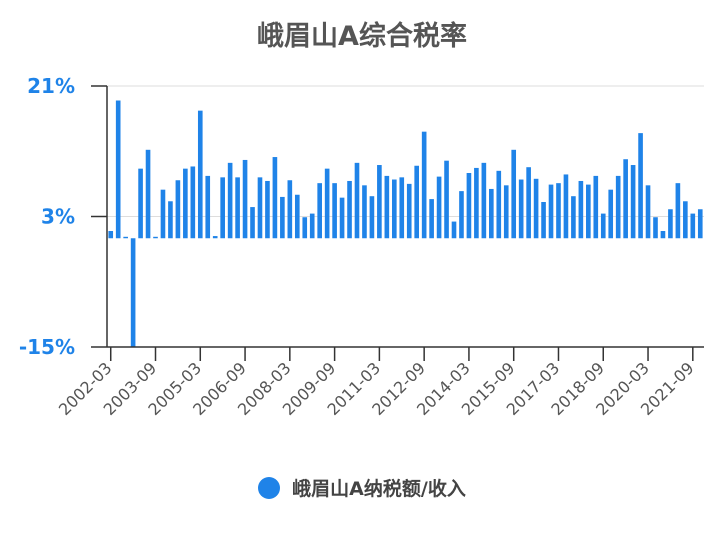 The image size is (724, 540). What do you see at coordinates (362, 36) in the screenshot?
I see `chart-title: 峨眉山A综合税率` at bounding box center [362, 36].